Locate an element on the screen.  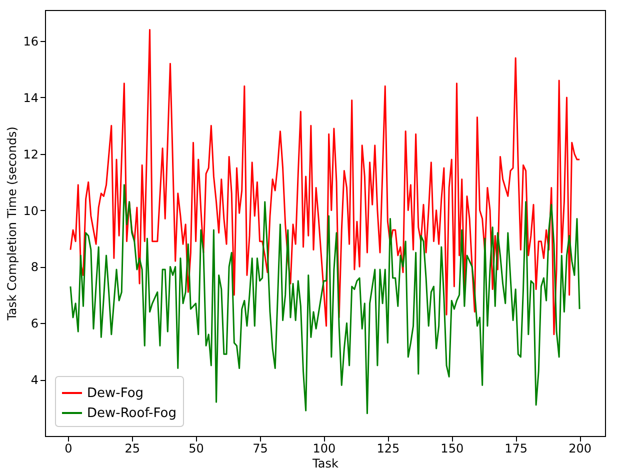
legend-label: Dew-Roof-Fog is located at coordinates (131, 413).